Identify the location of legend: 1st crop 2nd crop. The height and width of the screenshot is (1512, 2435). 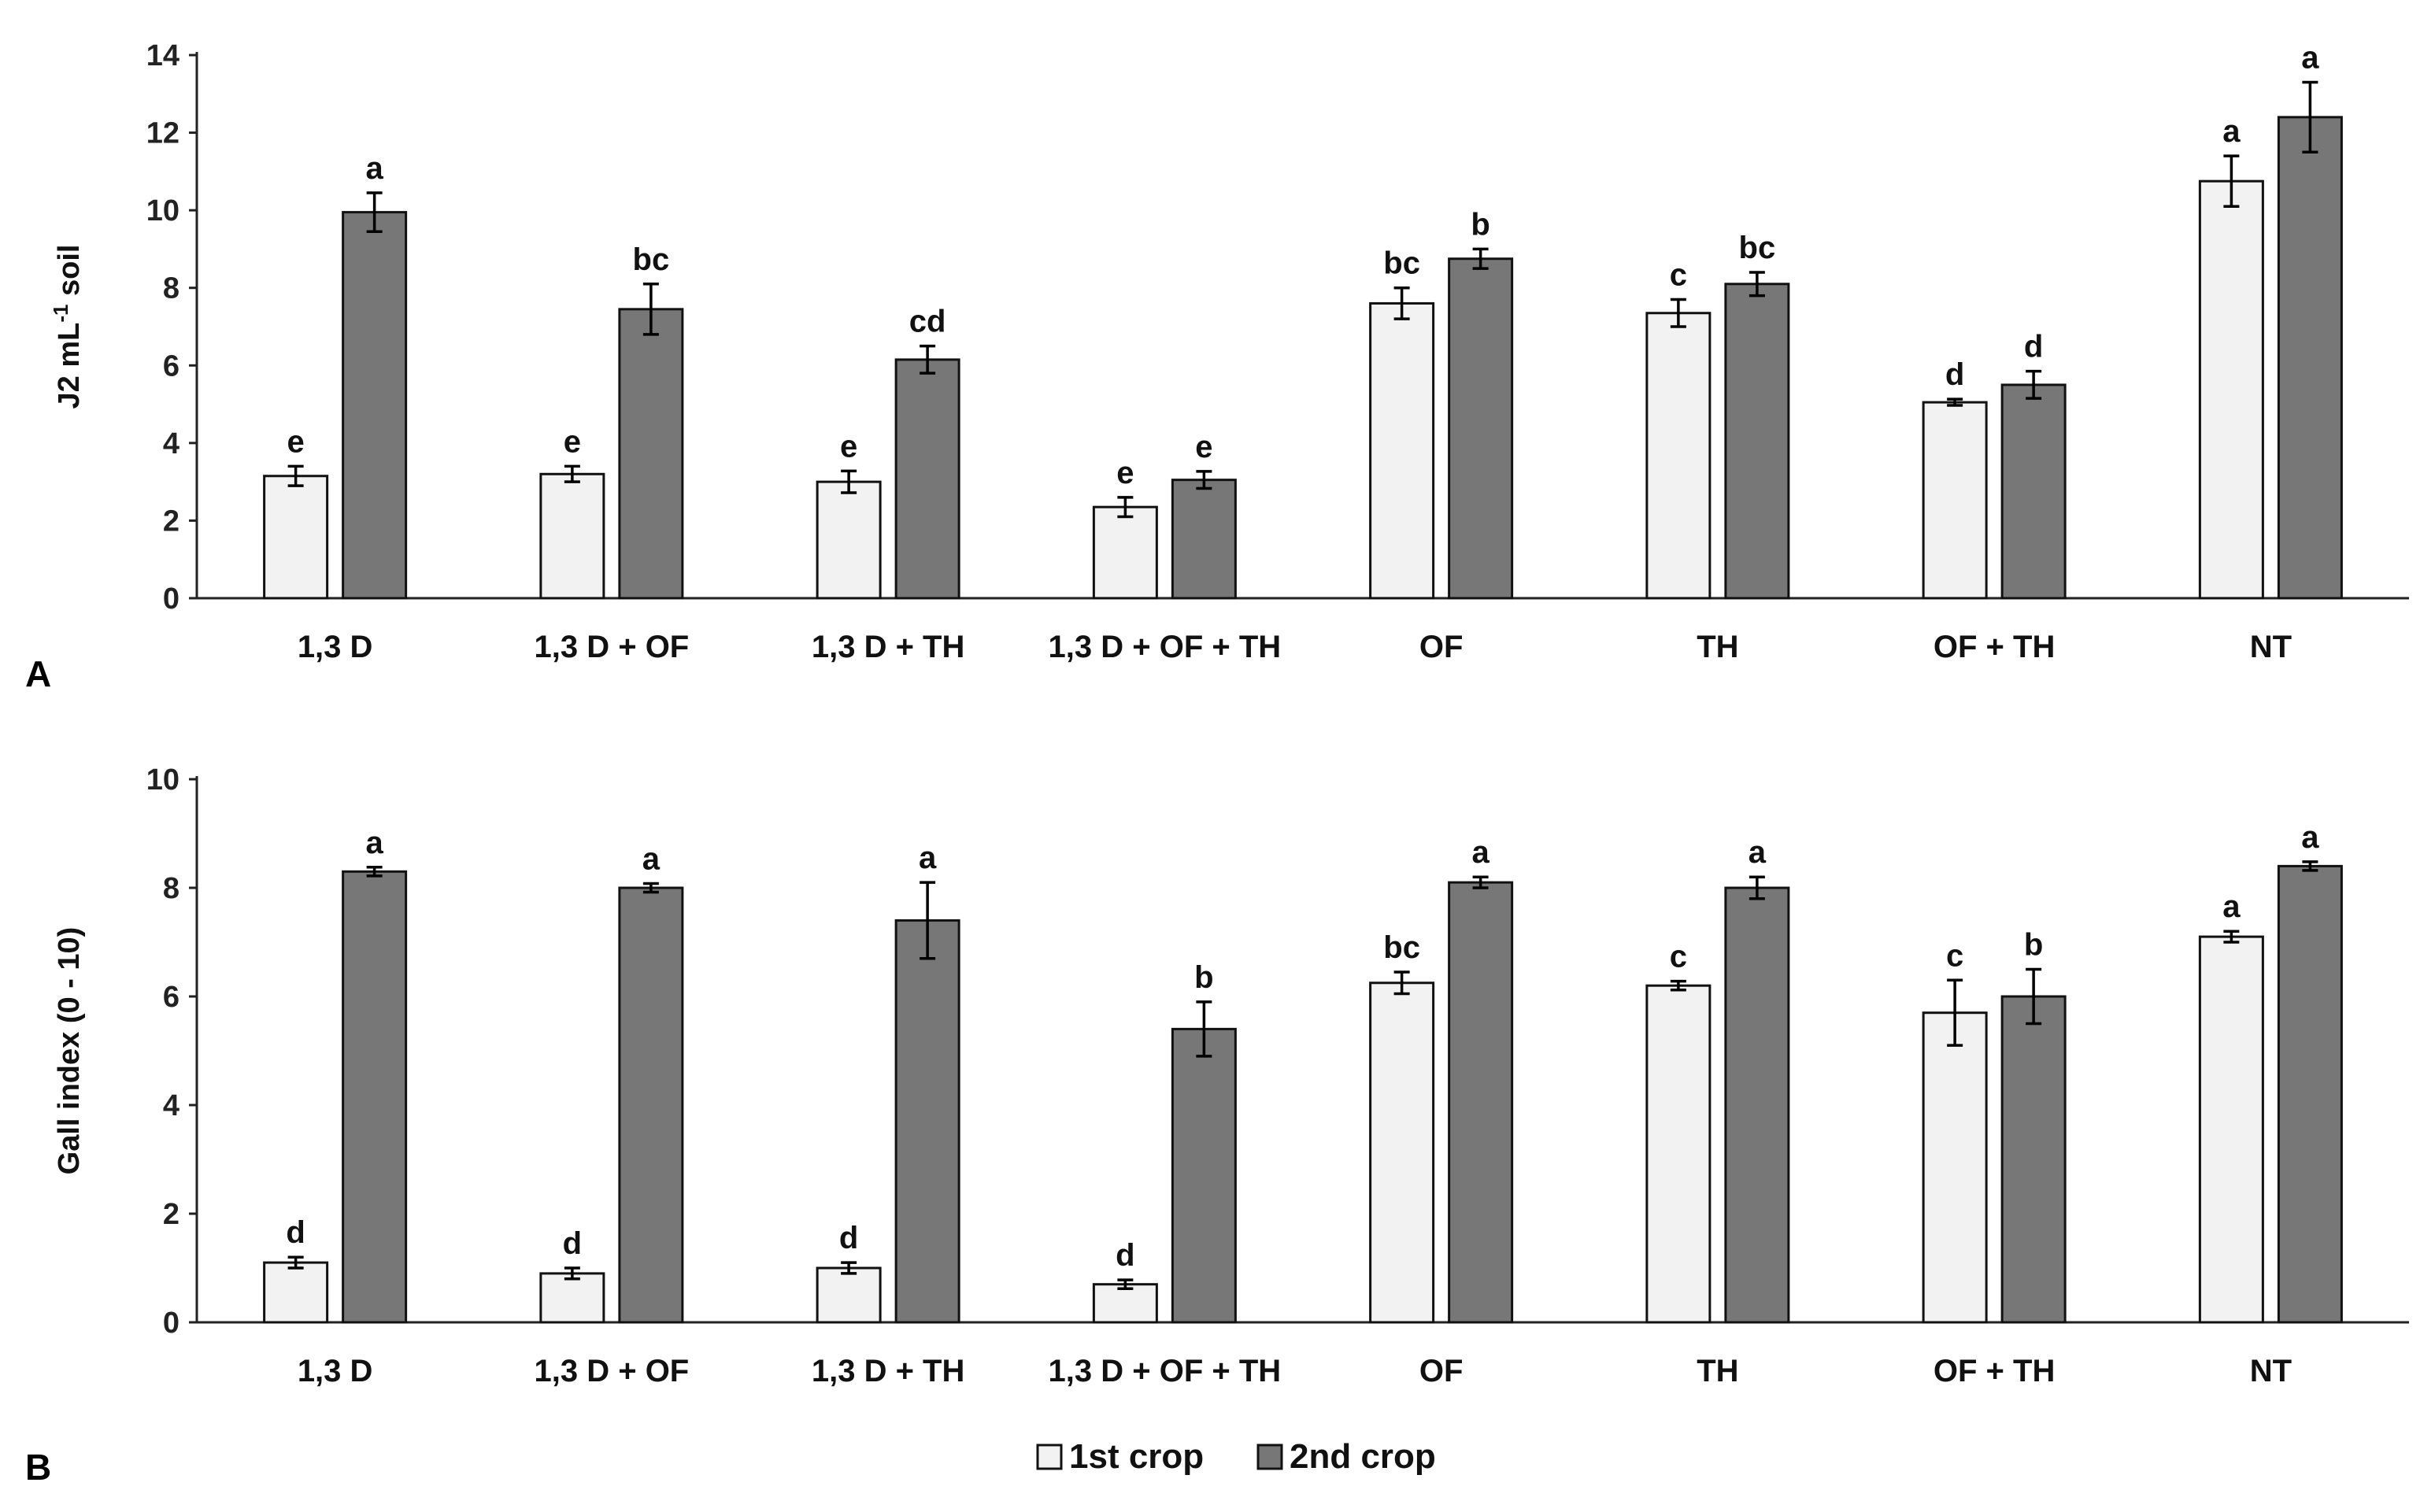
(1236, 1457).